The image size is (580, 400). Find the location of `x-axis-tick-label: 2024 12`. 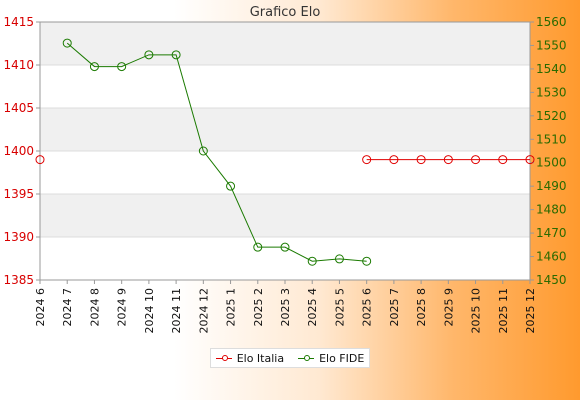

x-axis-tick-label: 2024 12 is located at coordinates (203, 311).